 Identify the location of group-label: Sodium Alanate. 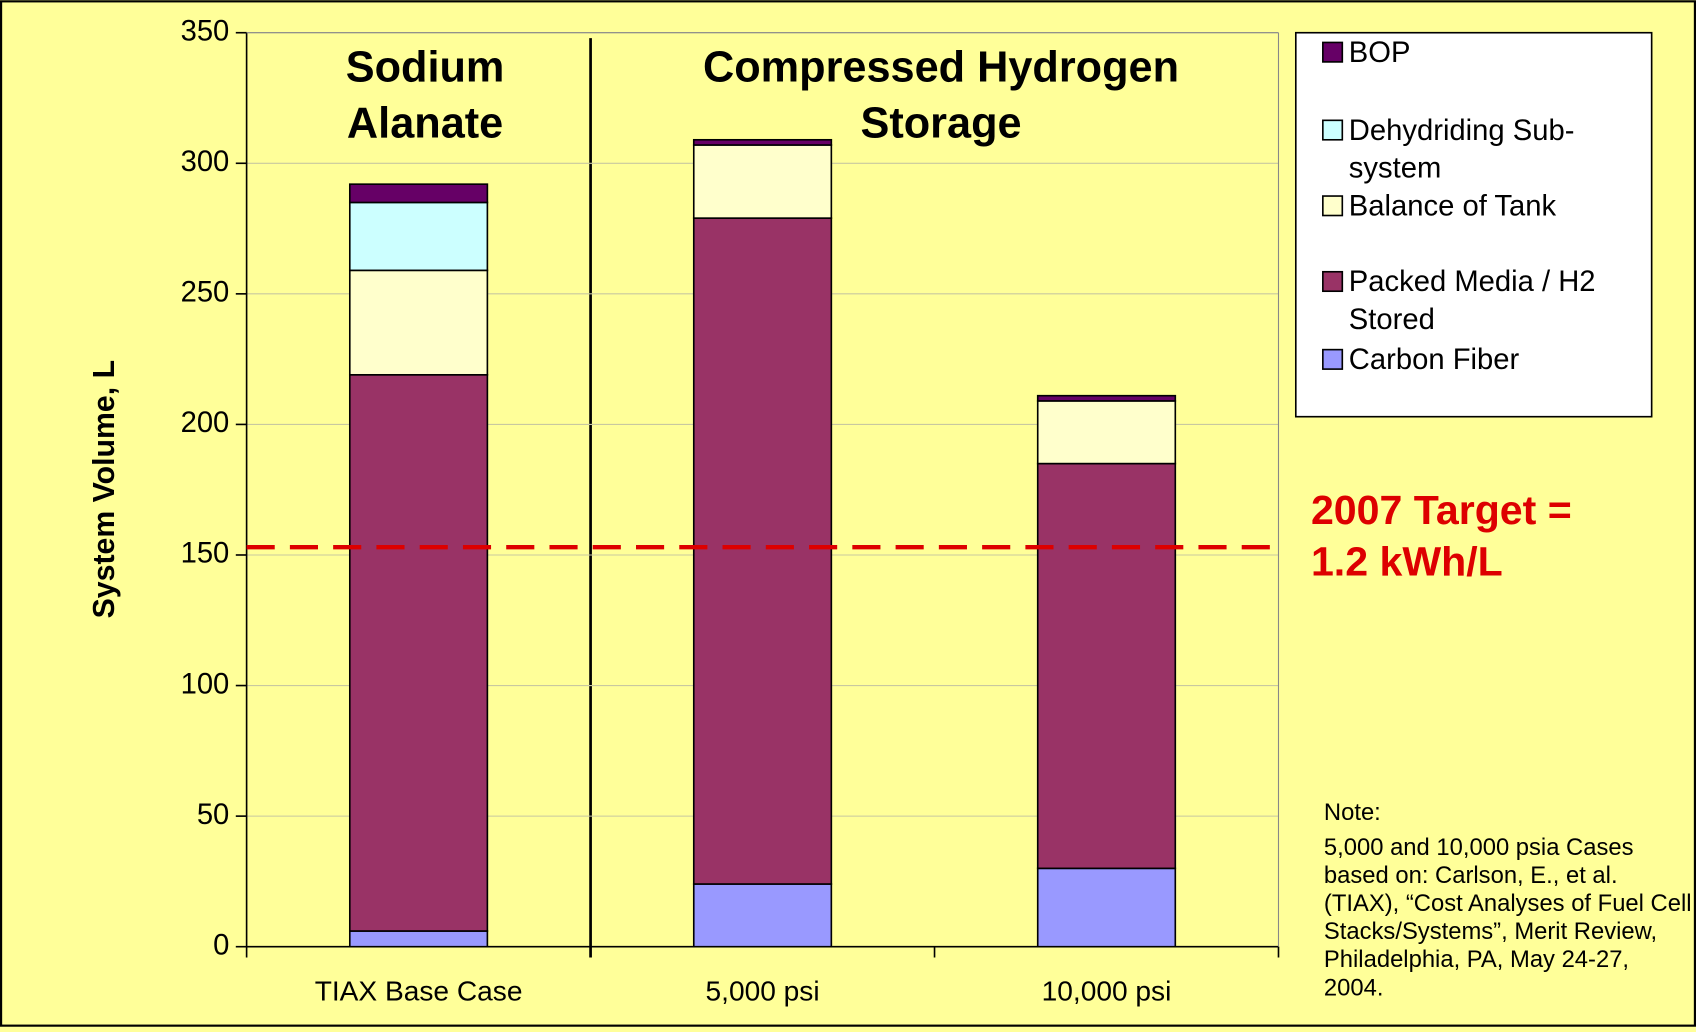
(425, 95).